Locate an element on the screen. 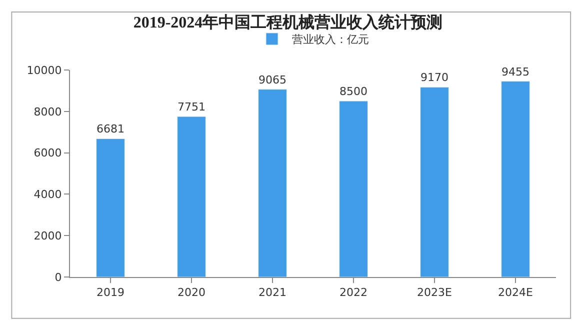 Image resolution: width=576 pixels, height=327 pixels. data-label: 8500 is located at coordinates (354, 91).